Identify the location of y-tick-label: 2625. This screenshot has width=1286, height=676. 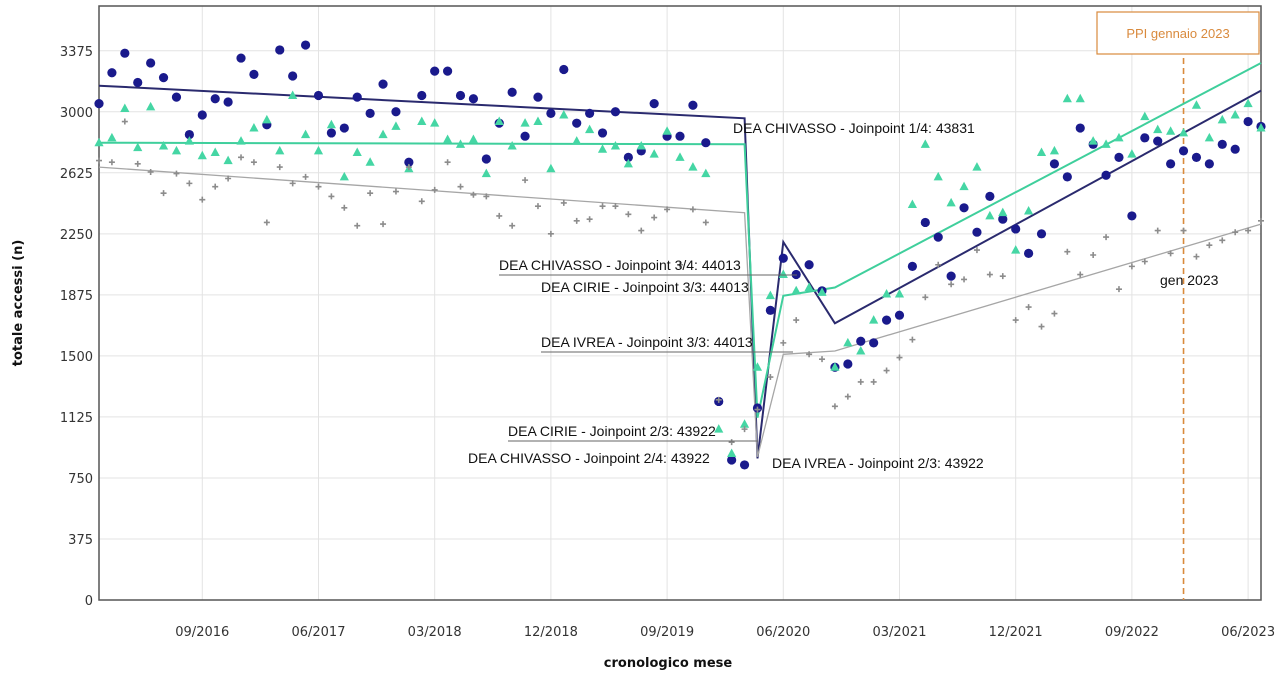
(76, 174).